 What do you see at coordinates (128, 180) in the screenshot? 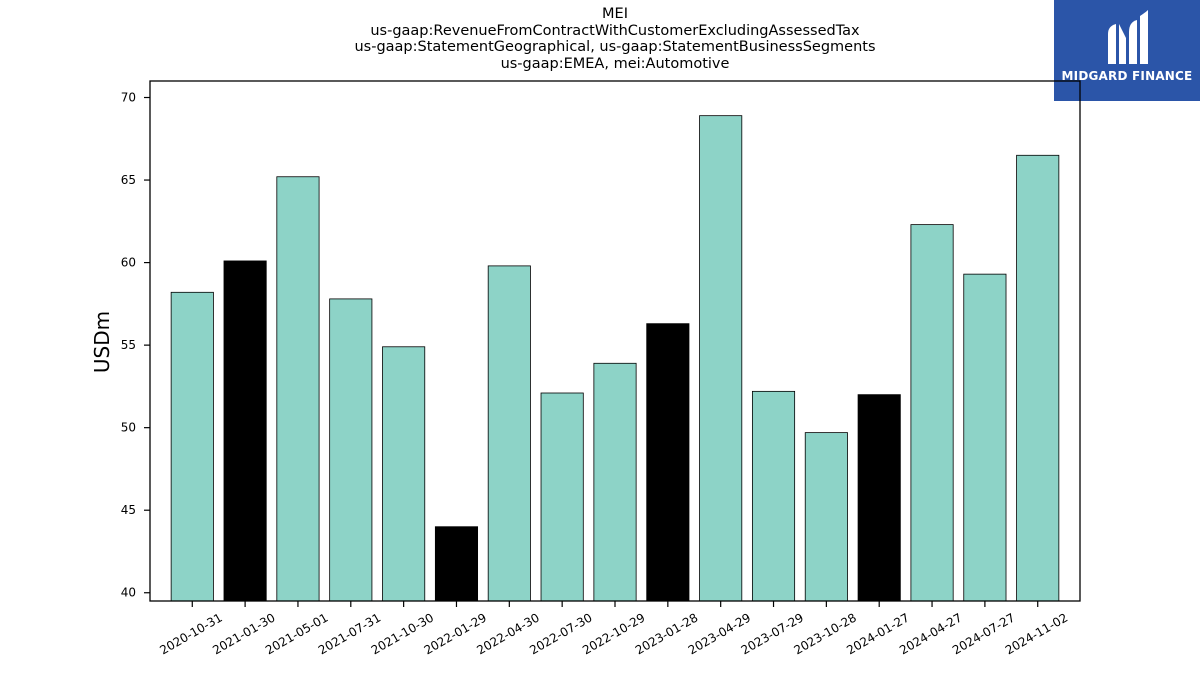
I see `y-tick-label: 65` at bounding box center [128, 180].